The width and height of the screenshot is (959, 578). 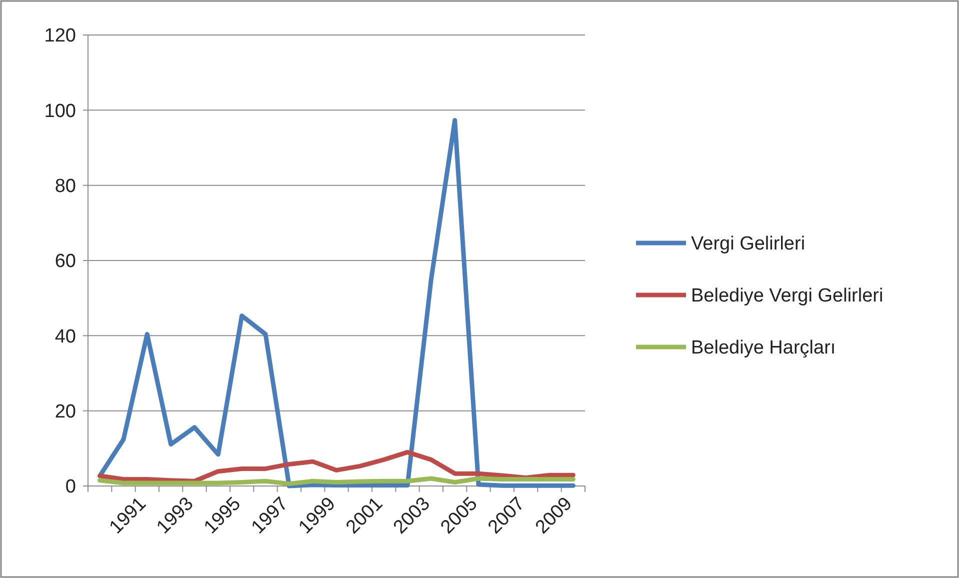 What do you see at coordinates (60, 111) in the screenshot?
I see `y-tick-label: 100` at bounding box center [60, 111].